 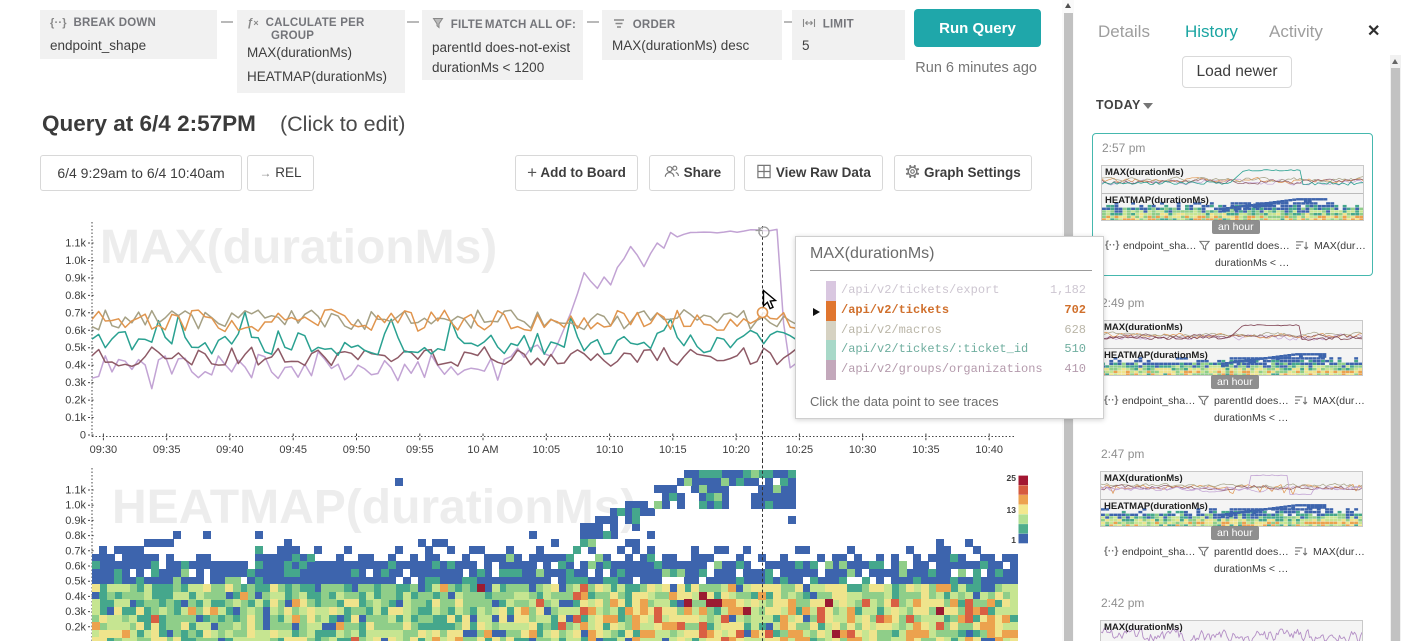 What do you see at coordinates (293, 450) in the screenshot?
I see `svg-text: 09:45` at bounding box center [293, 450].